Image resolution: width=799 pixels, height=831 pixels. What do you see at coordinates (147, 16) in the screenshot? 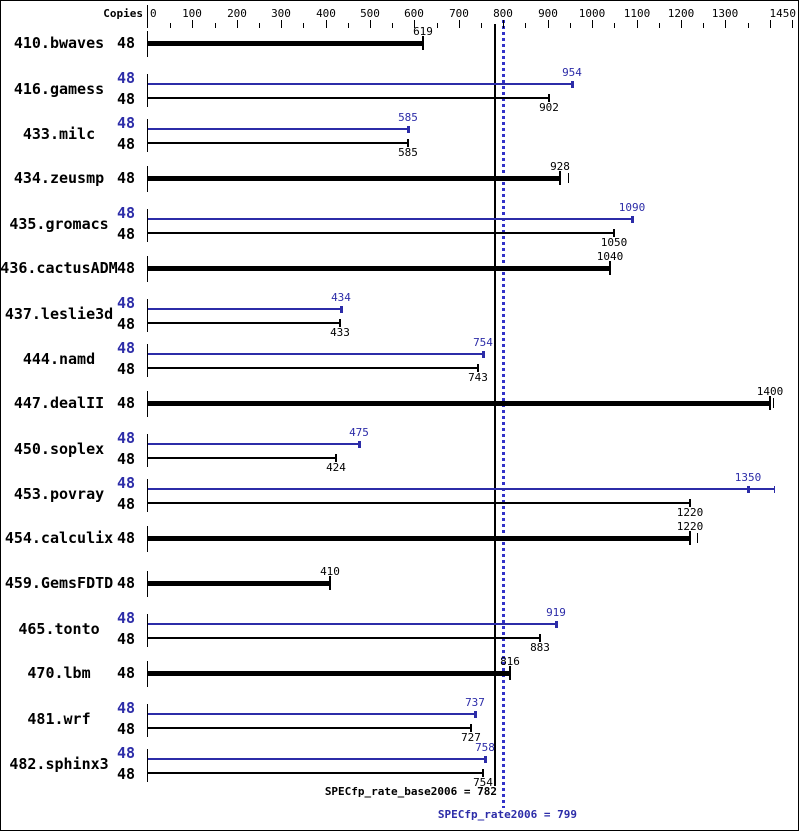
I see `header-axis-separator` at bounding box center [147, 16].